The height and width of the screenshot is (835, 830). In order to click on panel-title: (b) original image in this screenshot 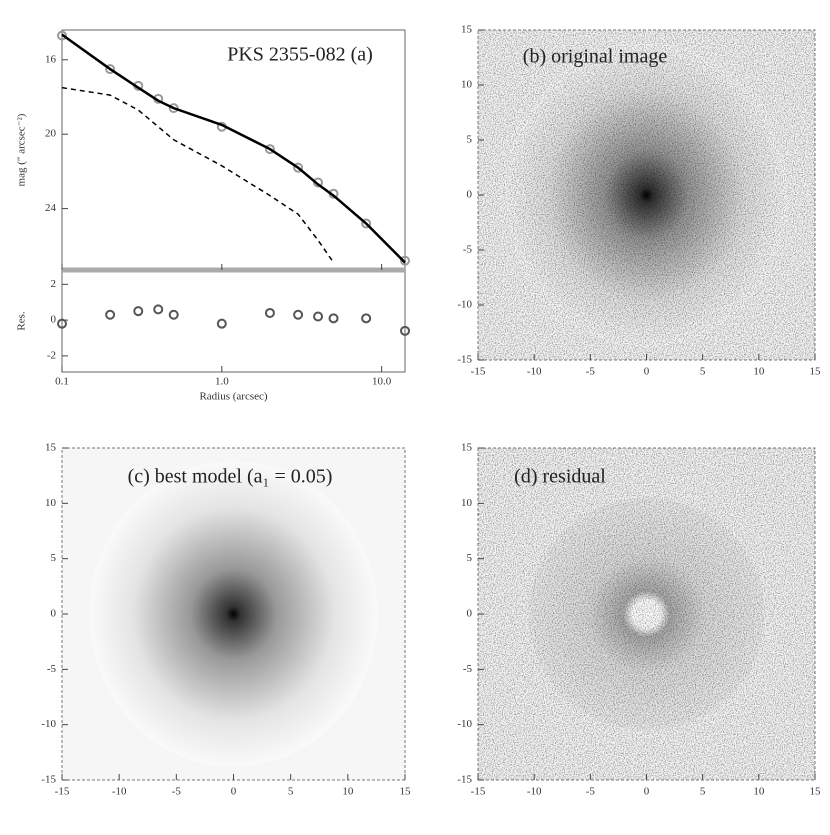, I will do `click(595, 57)`.